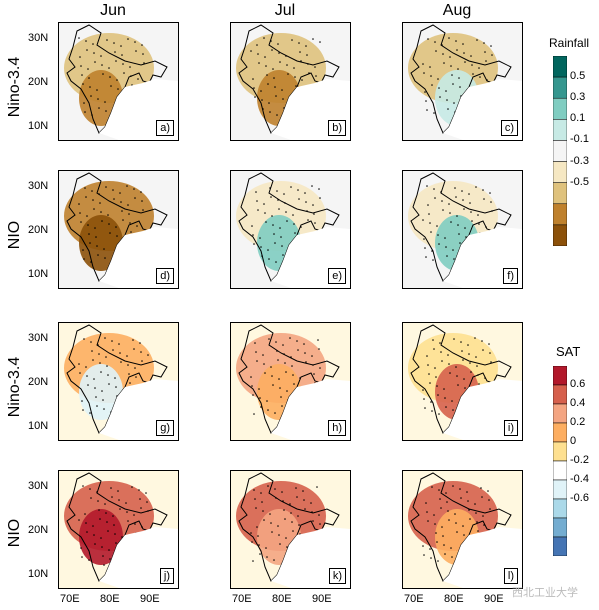 The height and width of the screenshot is (610, 599). I want to click on ocean-mask, so click(138, 557).